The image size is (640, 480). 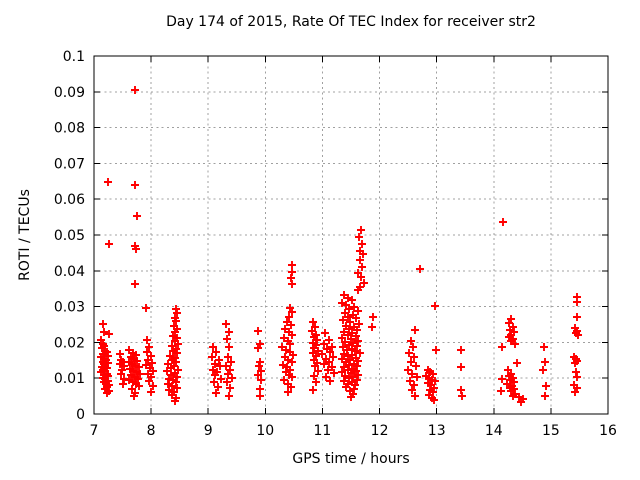 I want to click on x-axis-label: GPS time / hours, so click(x=351, y=459).